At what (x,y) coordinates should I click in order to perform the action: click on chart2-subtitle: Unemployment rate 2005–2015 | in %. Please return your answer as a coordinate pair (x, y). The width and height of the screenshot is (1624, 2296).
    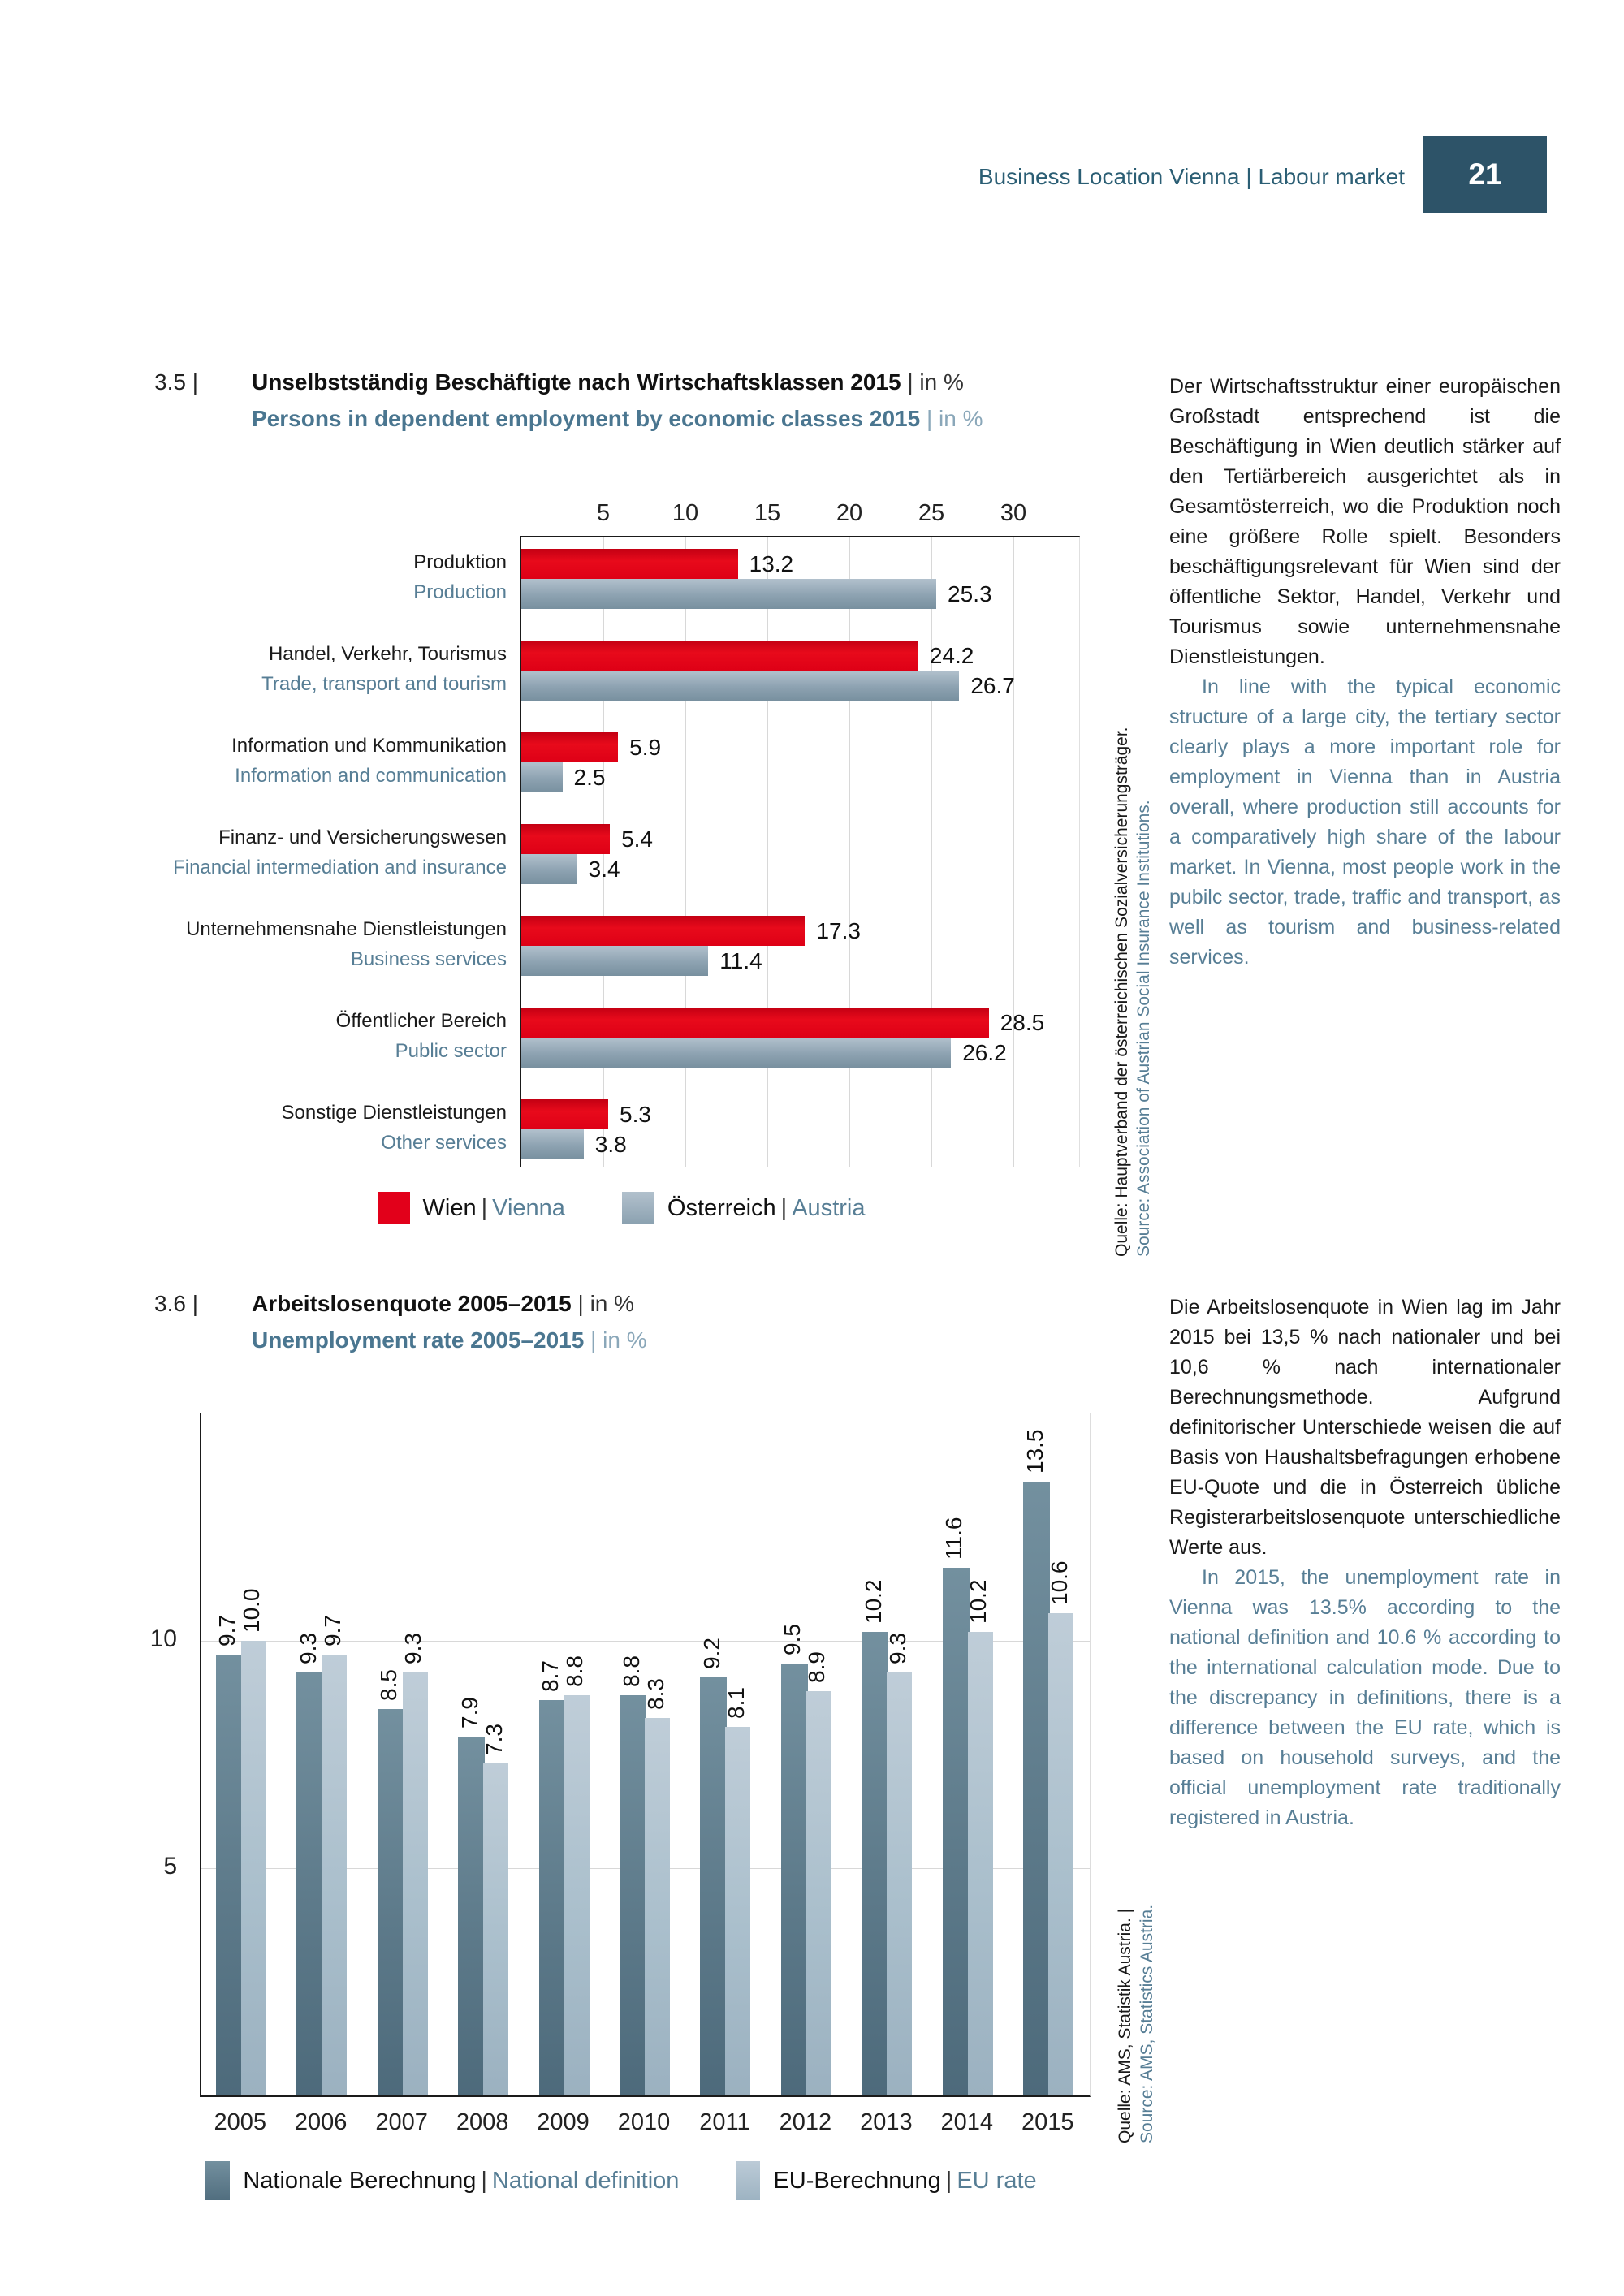
    Looking at the image, I should click on (401, 1340).